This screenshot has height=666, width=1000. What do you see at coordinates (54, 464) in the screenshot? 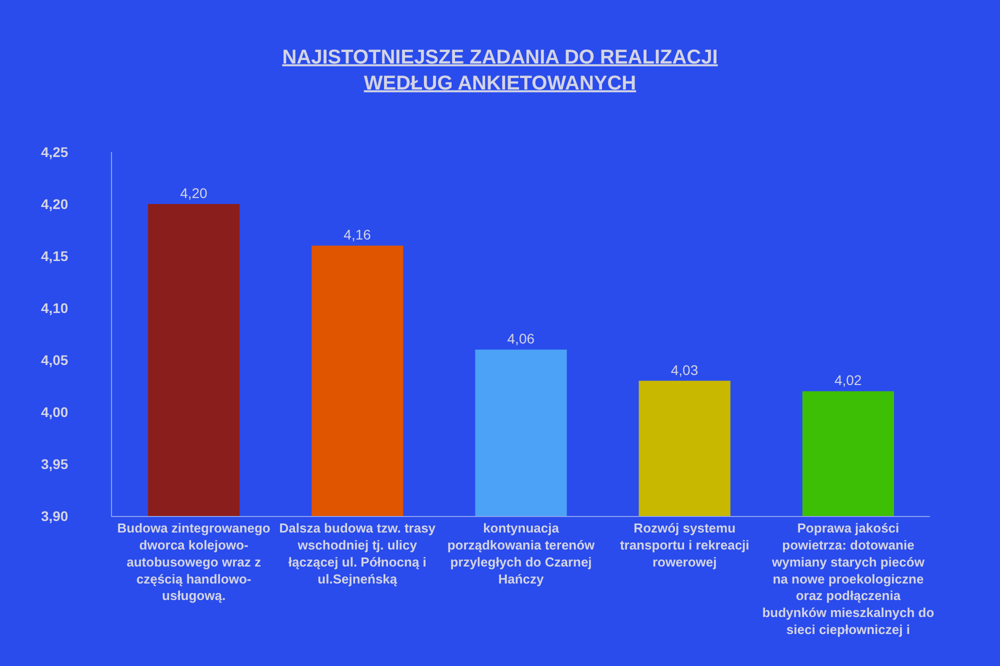
I see `y-tick-label: 3,95` at bounding box center [54, 464].